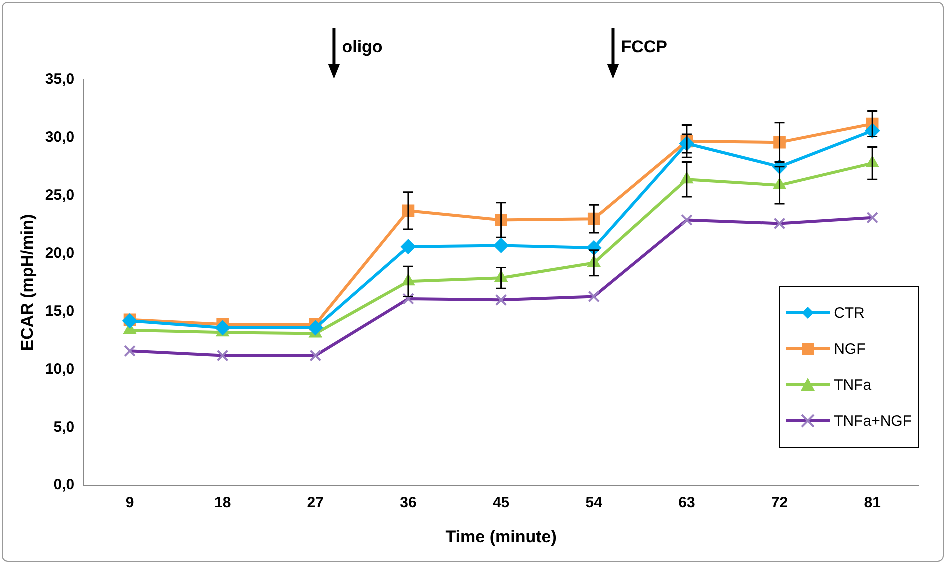 The height and width of the screenshot is (564, 947). I want to click on y-tick-label: 20,0, so click(60, 253).